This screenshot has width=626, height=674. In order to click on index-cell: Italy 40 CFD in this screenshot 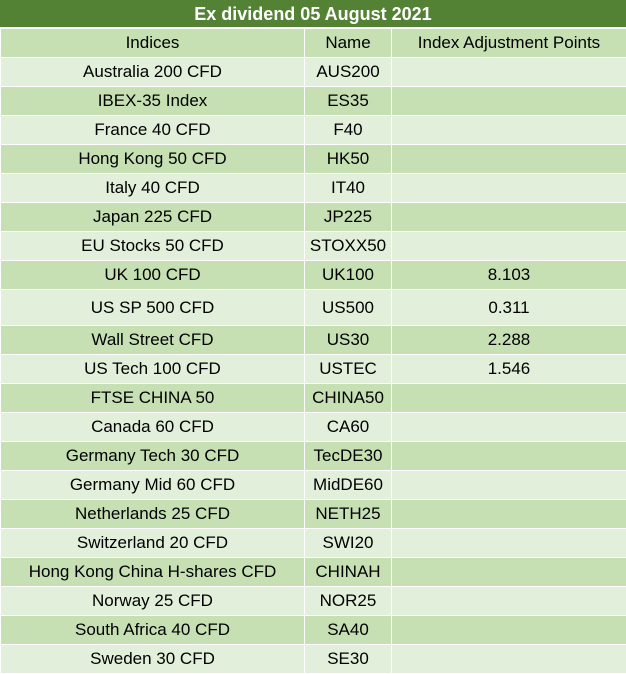, I will do `click(152, 188)`.